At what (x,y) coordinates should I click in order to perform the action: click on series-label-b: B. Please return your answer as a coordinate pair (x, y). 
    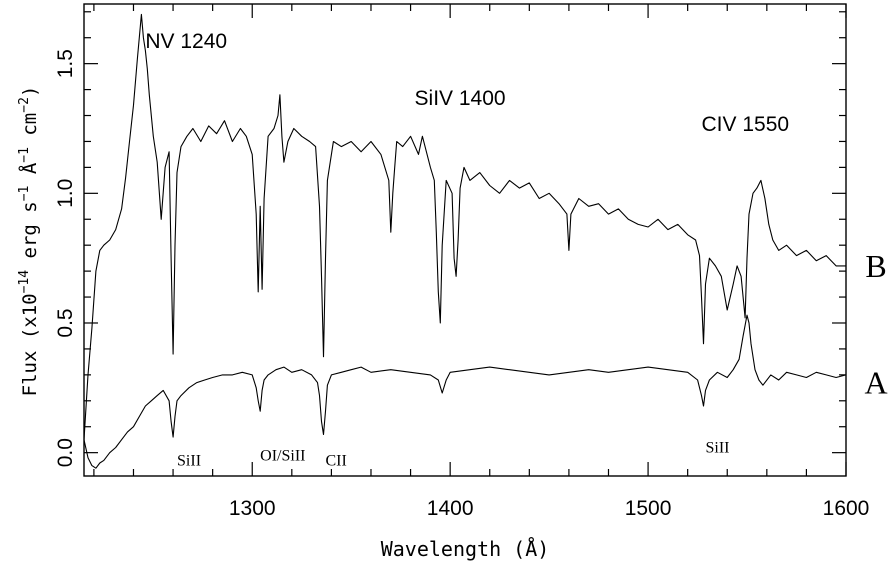
    Looking at the image, I should click on (875, 266).